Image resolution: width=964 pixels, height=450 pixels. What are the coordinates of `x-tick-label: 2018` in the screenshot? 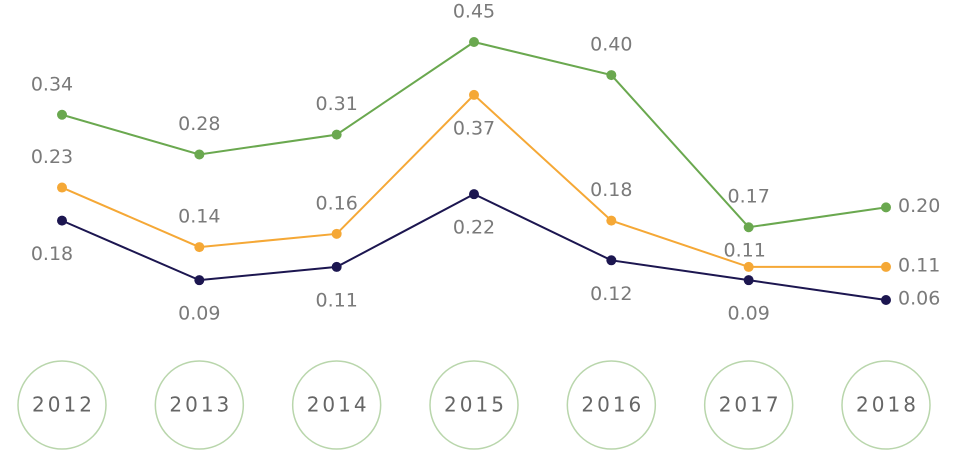 It's located at (887, 405).